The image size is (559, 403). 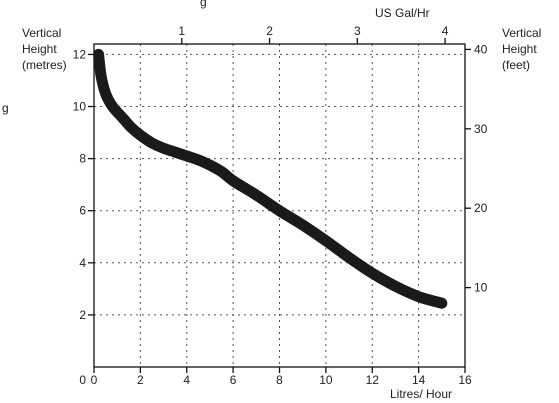 I want to click on x-bottom-tick-label: 14, so click(x=419, y=380).